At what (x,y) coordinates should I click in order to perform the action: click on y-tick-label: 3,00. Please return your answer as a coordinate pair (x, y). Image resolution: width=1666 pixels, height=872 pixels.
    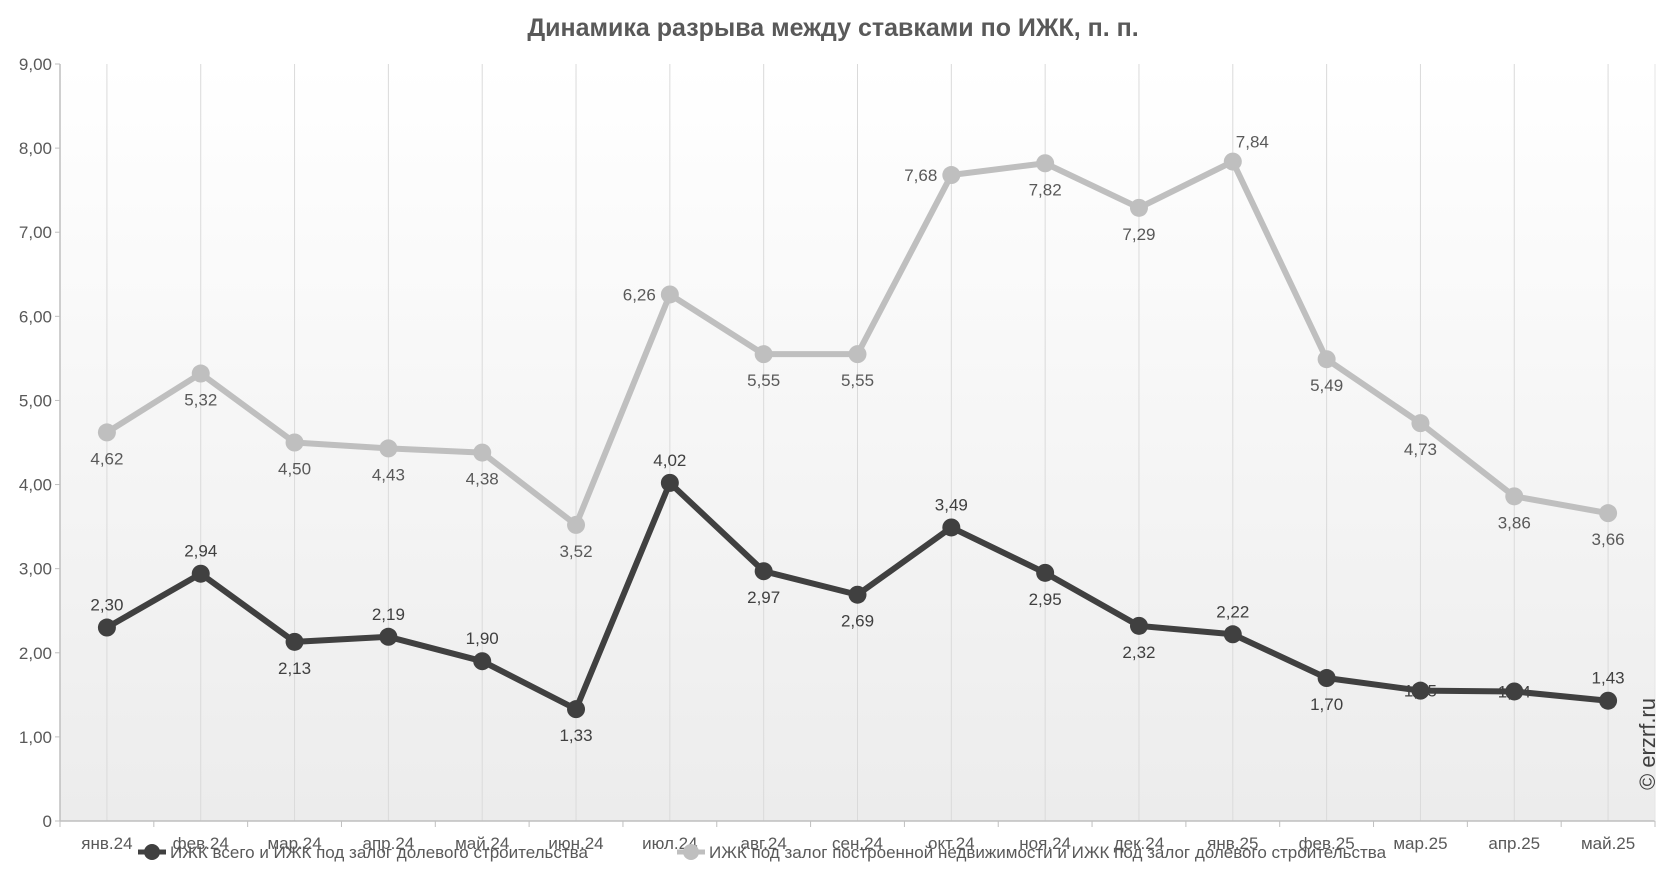
    Looking at the image, I should click on (35, 569).